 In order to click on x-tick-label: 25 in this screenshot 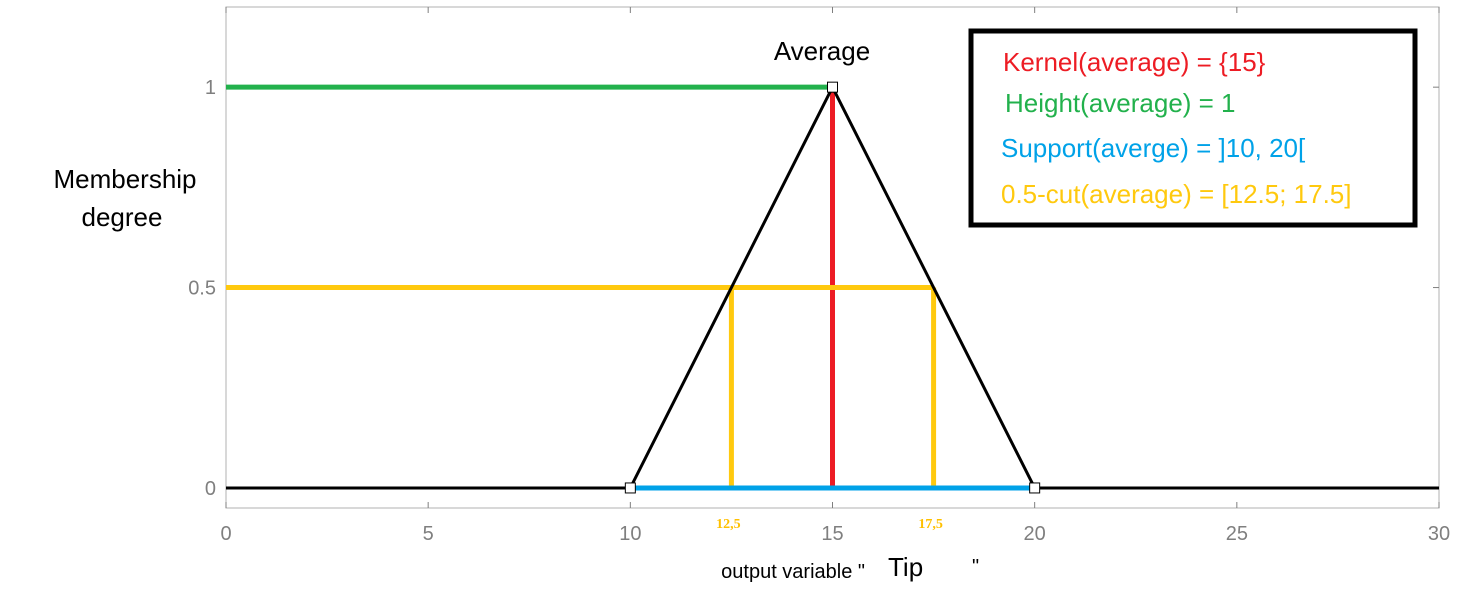, I will do `click(1237, 534)`.